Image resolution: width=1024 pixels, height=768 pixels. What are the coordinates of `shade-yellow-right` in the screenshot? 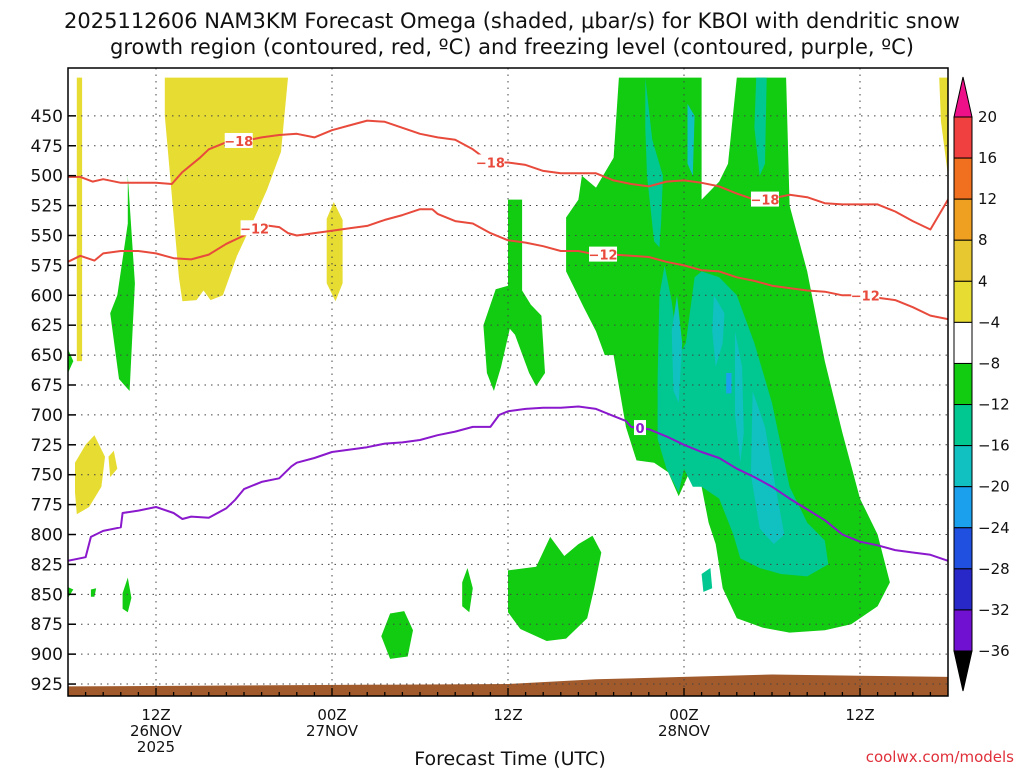 It's located at (943, 126).